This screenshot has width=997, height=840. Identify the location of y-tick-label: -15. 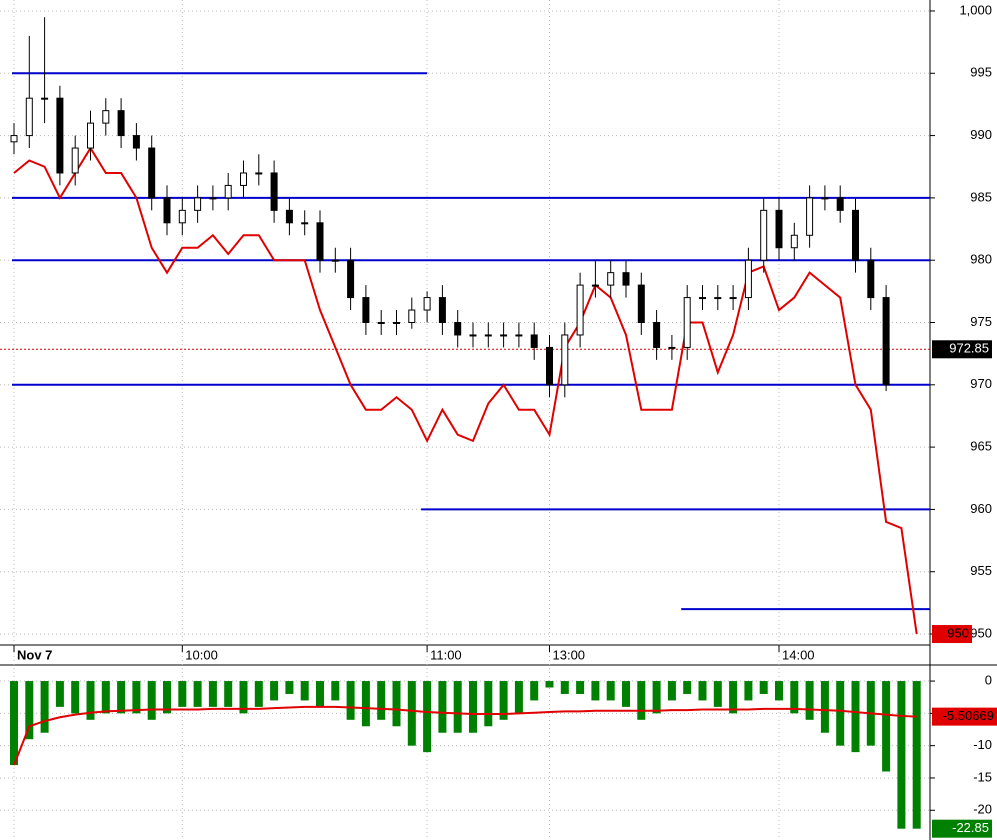
(982, 776).